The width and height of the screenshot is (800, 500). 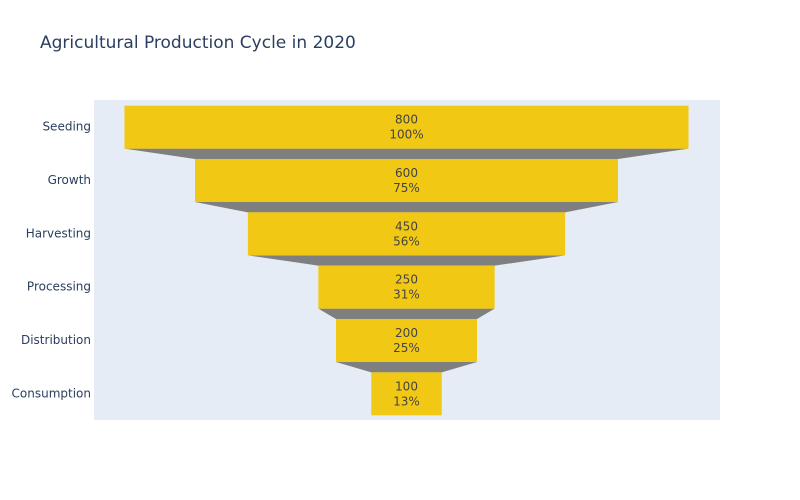 I want to click on percent-label: 75%, so click(x=406, y=188).